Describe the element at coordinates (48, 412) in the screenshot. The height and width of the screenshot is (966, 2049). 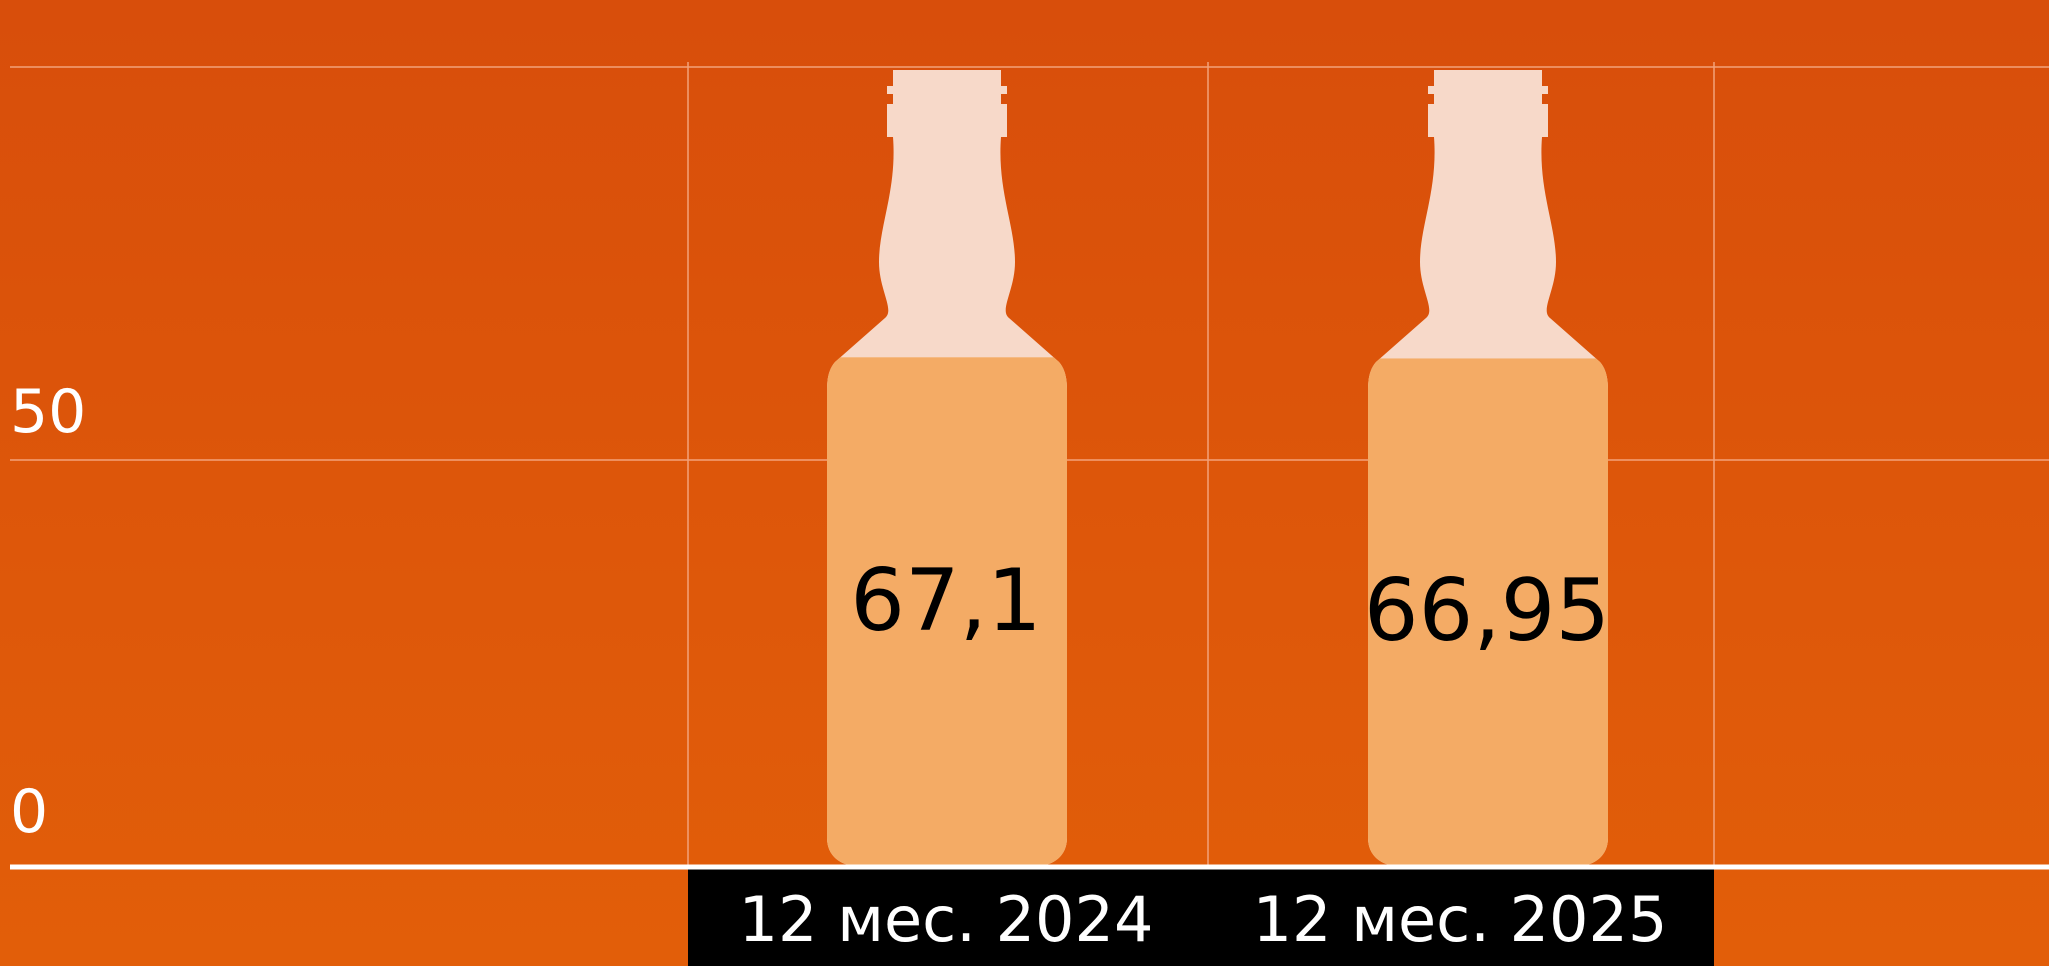
I see `y-tick-label-50: 50` at that location.